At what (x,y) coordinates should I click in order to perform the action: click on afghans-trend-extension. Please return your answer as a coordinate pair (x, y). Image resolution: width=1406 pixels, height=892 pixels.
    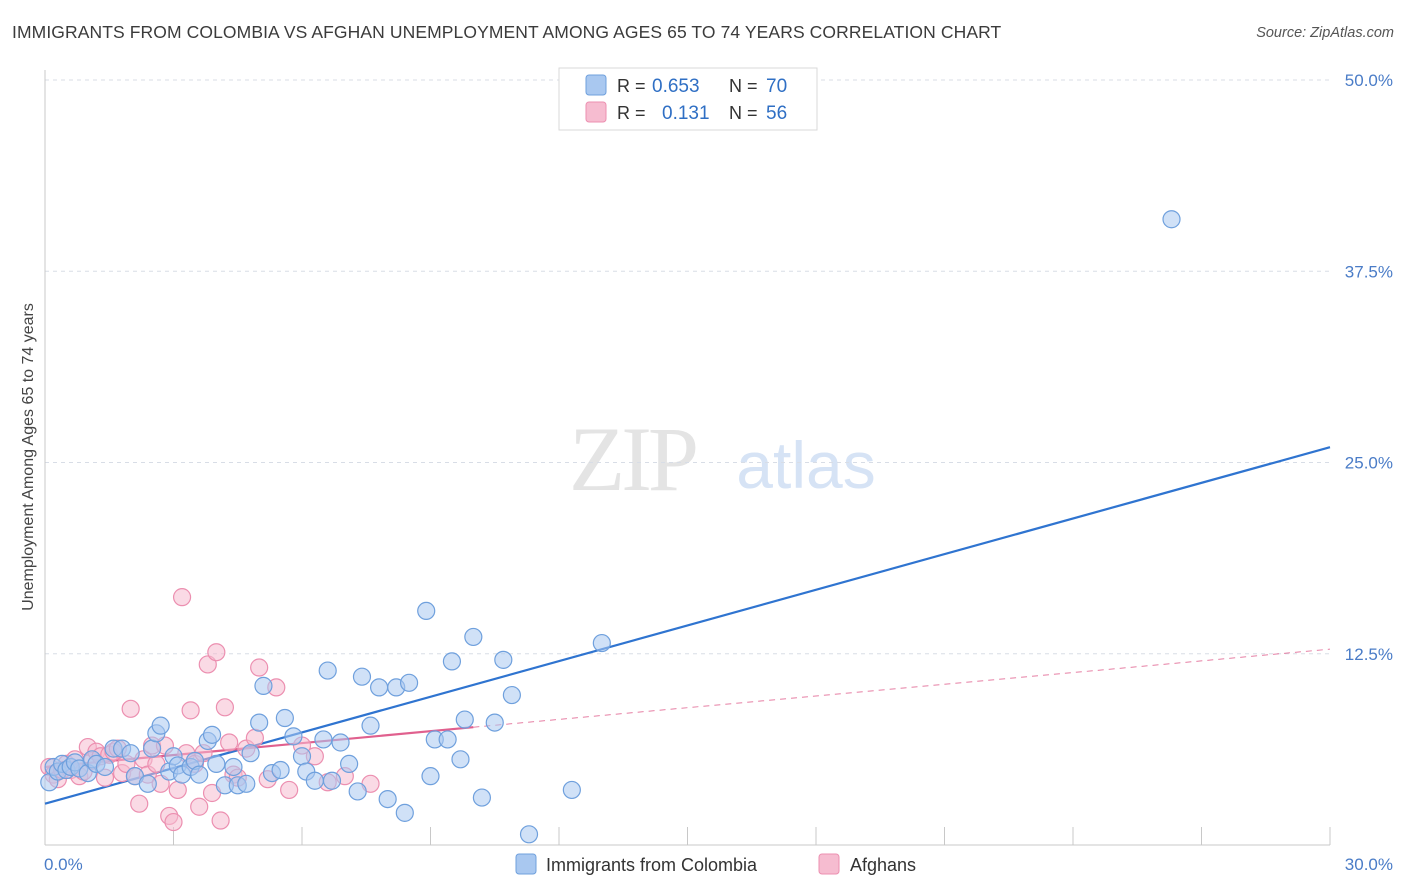
    Looking at the image, I should click on (902, 688).